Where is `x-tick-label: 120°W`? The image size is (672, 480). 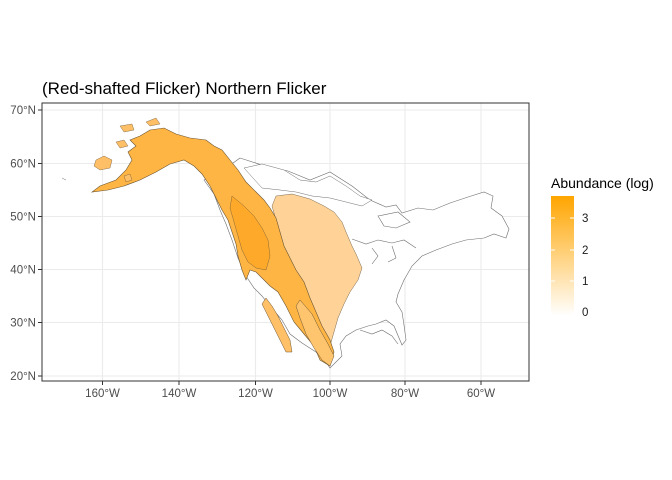 x-tick-label: 120°W is located at coordinates (255, 394).